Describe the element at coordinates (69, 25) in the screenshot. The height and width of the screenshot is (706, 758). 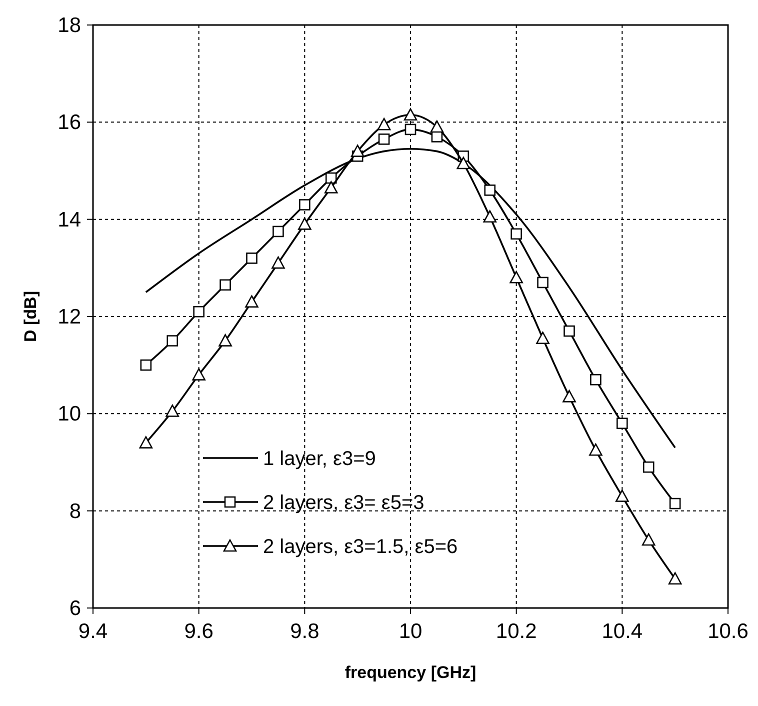
I see `y-tick-label: 18` at that location.